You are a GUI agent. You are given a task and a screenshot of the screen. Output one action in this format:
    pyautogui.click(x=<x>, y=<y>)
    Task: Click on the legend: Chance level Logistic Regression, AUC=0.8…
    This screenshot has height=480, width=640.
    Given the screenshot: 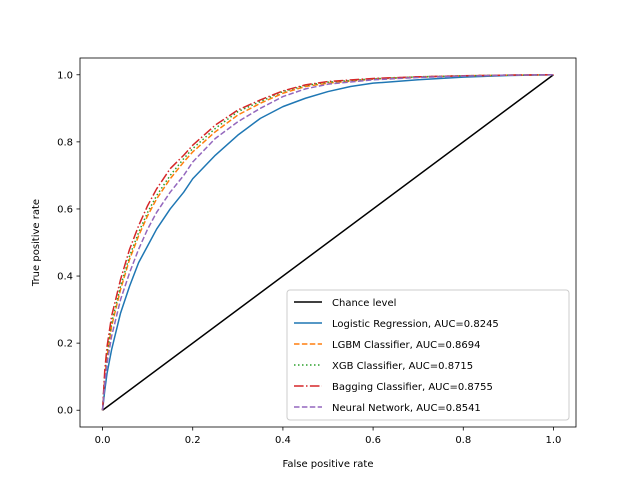 What is the action you would take?
    pyautogui.click(x=428, y=355)
    